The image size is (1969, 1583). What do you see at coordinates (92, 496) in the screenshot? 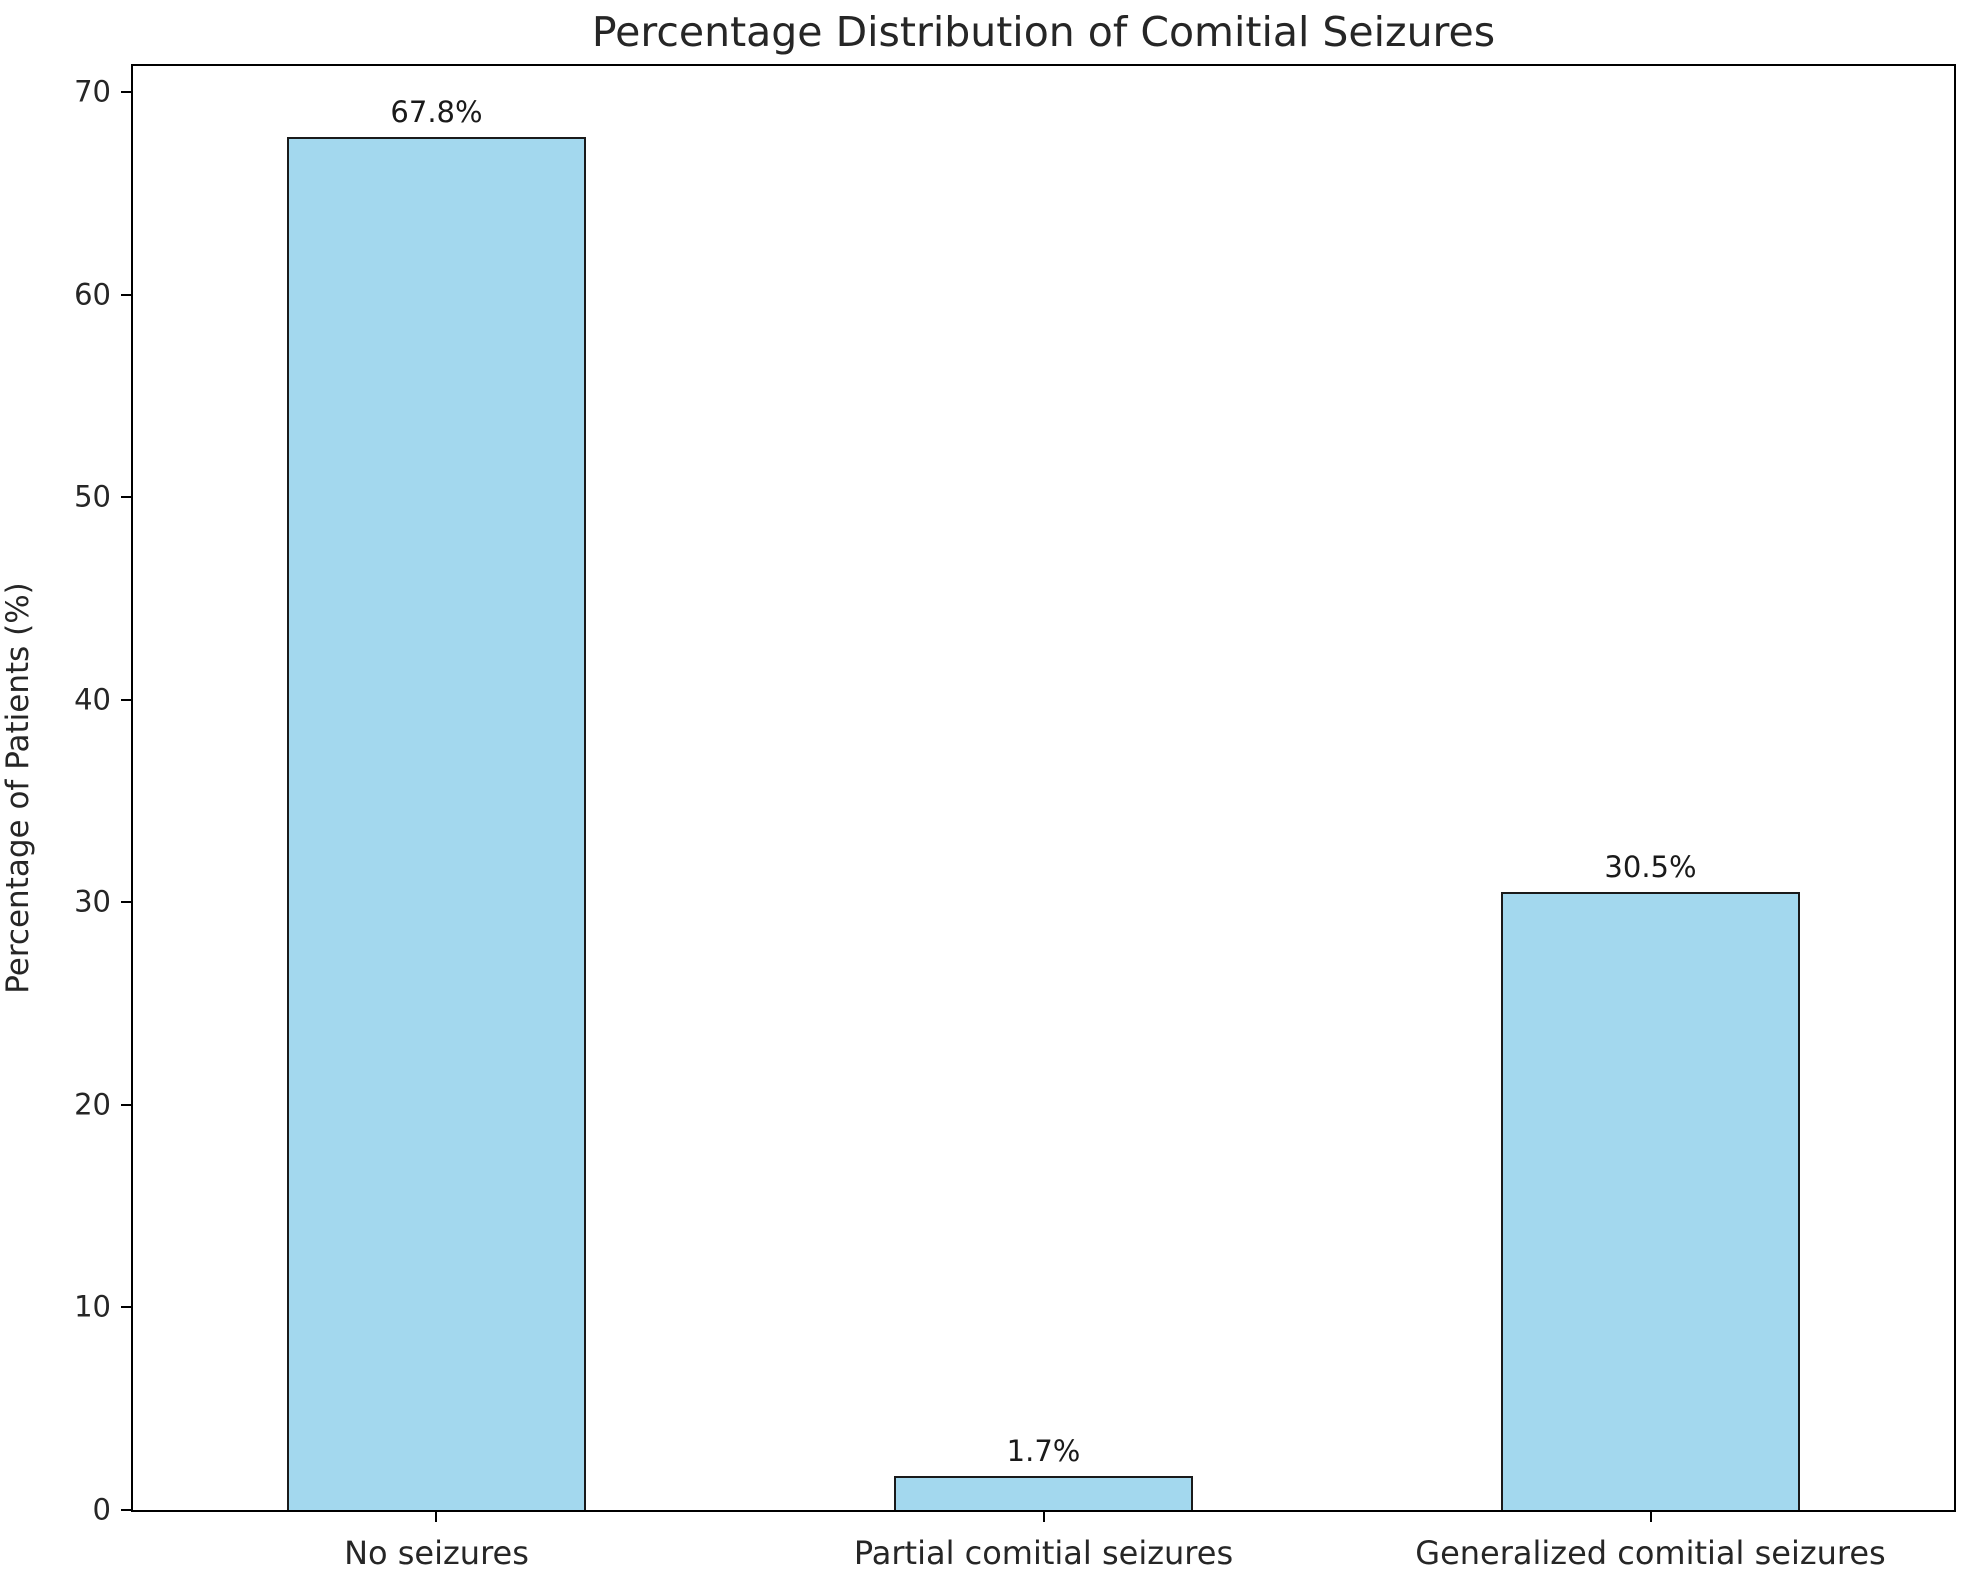
I see `y-tick-label: 50` at bounding box center [92, 496].